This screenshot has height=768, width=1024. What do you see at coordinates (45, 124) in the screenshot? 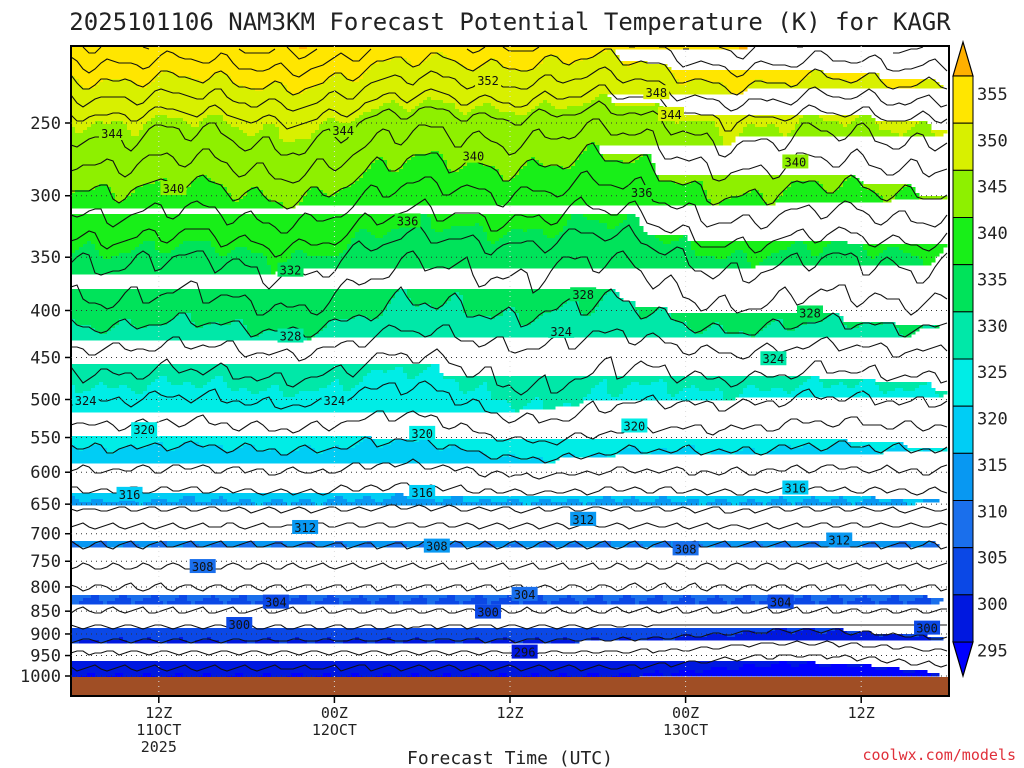
I see `y-tick-label: 250` at bounding box center [45, 124].